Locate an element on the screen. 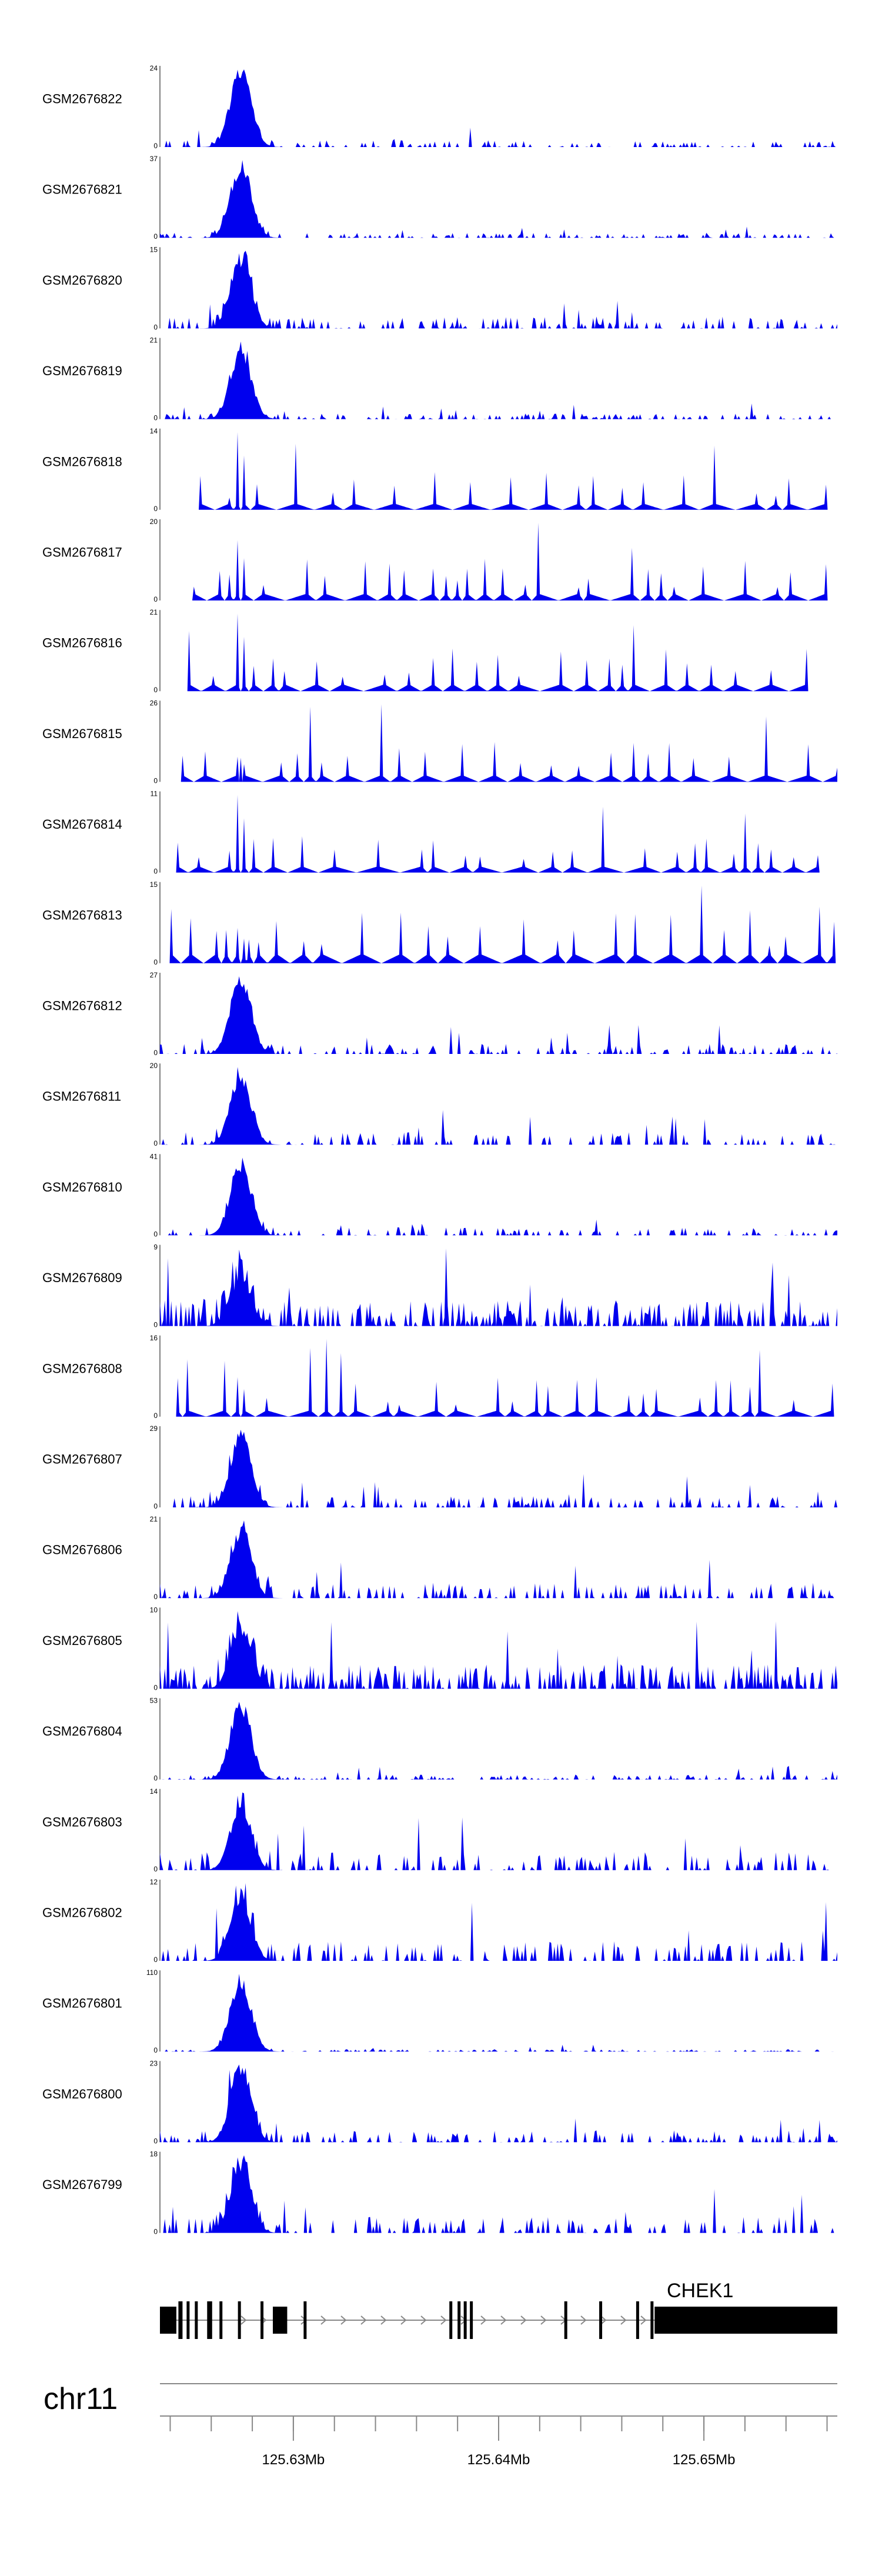 Image resolution: width=882 pixels, height=2576 pixels. y-max-label: 10 is located at coordinates (154, 1610).